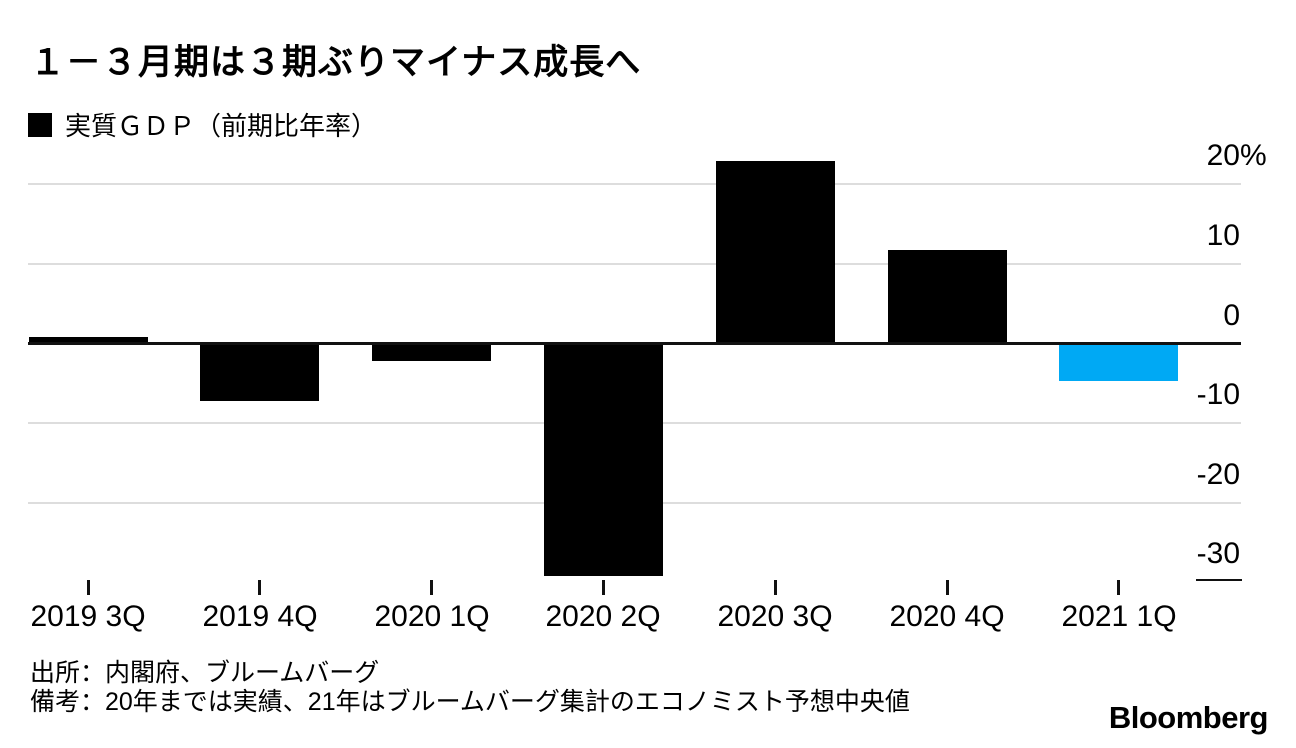 The width and height of the screenshot is (1296, 748). I want to click on note-line: 備考：20年までは実績、21年はブルームバーグ集計のエコノミスト予想中央値, so click(470, 702).